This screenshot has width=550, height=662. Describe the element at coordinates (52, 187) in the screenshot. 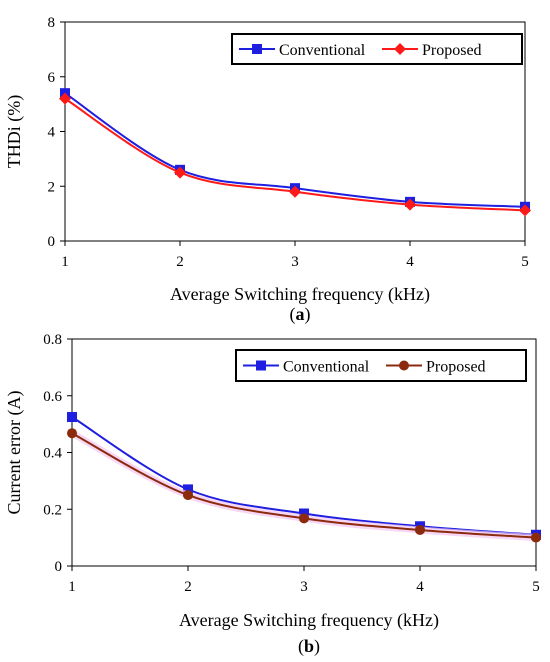

I see `chart-a-y-tick-label: 2` at that location.